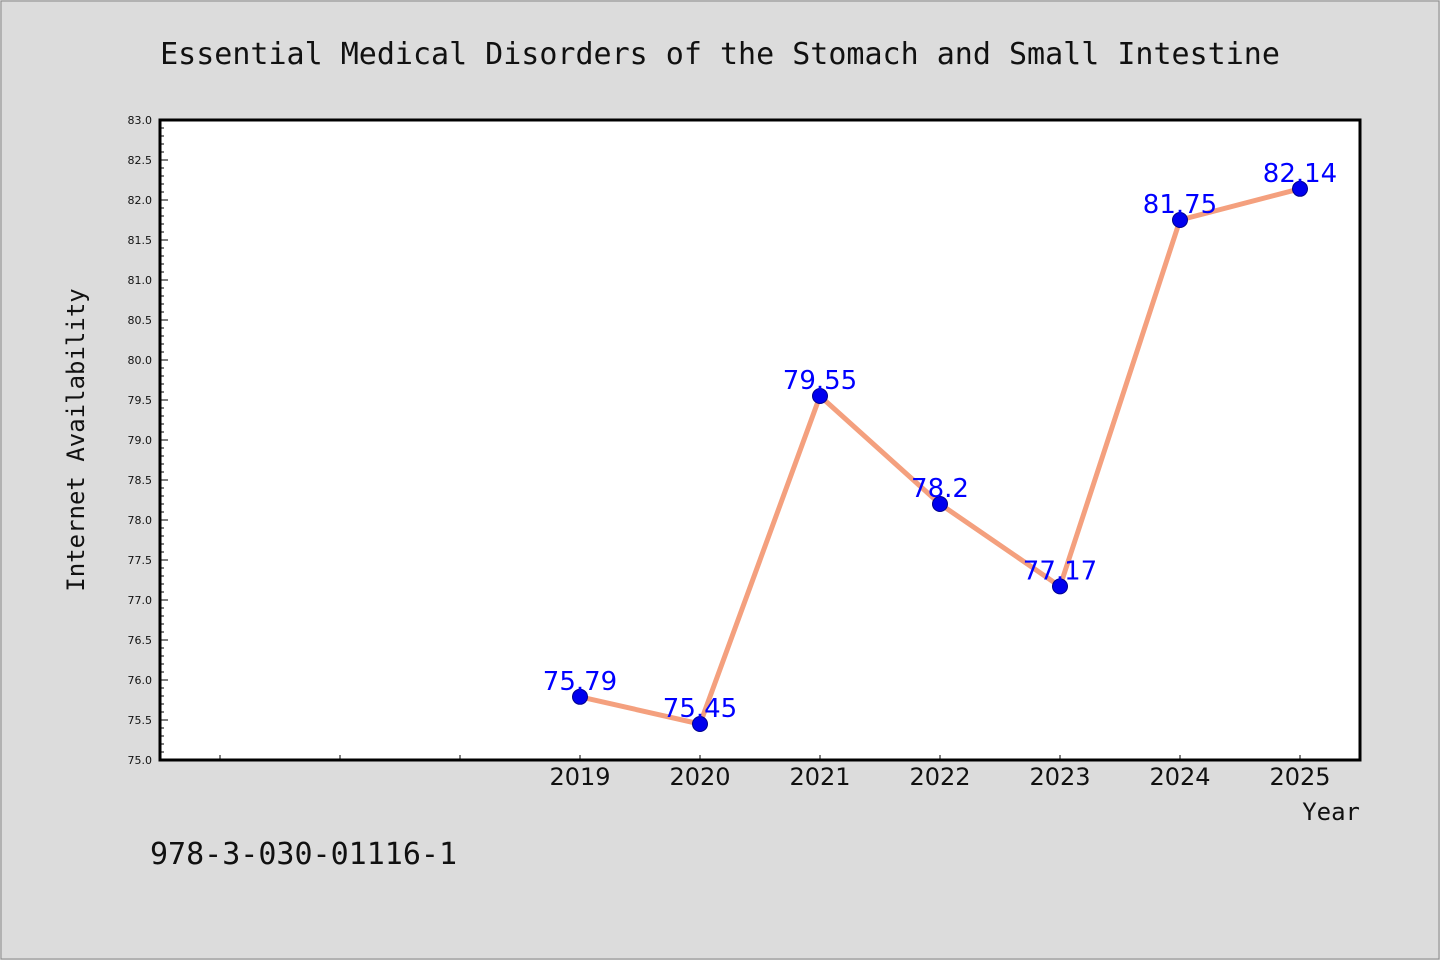 This screenshot has height=960, width=1440. Describe the element at coordinates (140, 680) in the screenshot. I see `y-tick-label: 76.0` at that location.